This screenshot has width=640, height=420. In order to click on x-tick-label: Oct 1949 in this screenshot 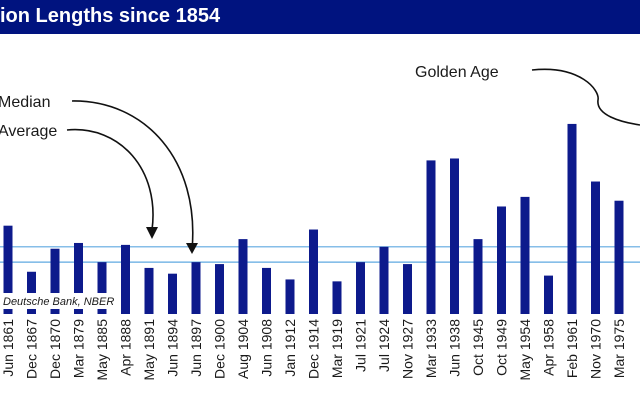, I will do `click(502, 347)`.